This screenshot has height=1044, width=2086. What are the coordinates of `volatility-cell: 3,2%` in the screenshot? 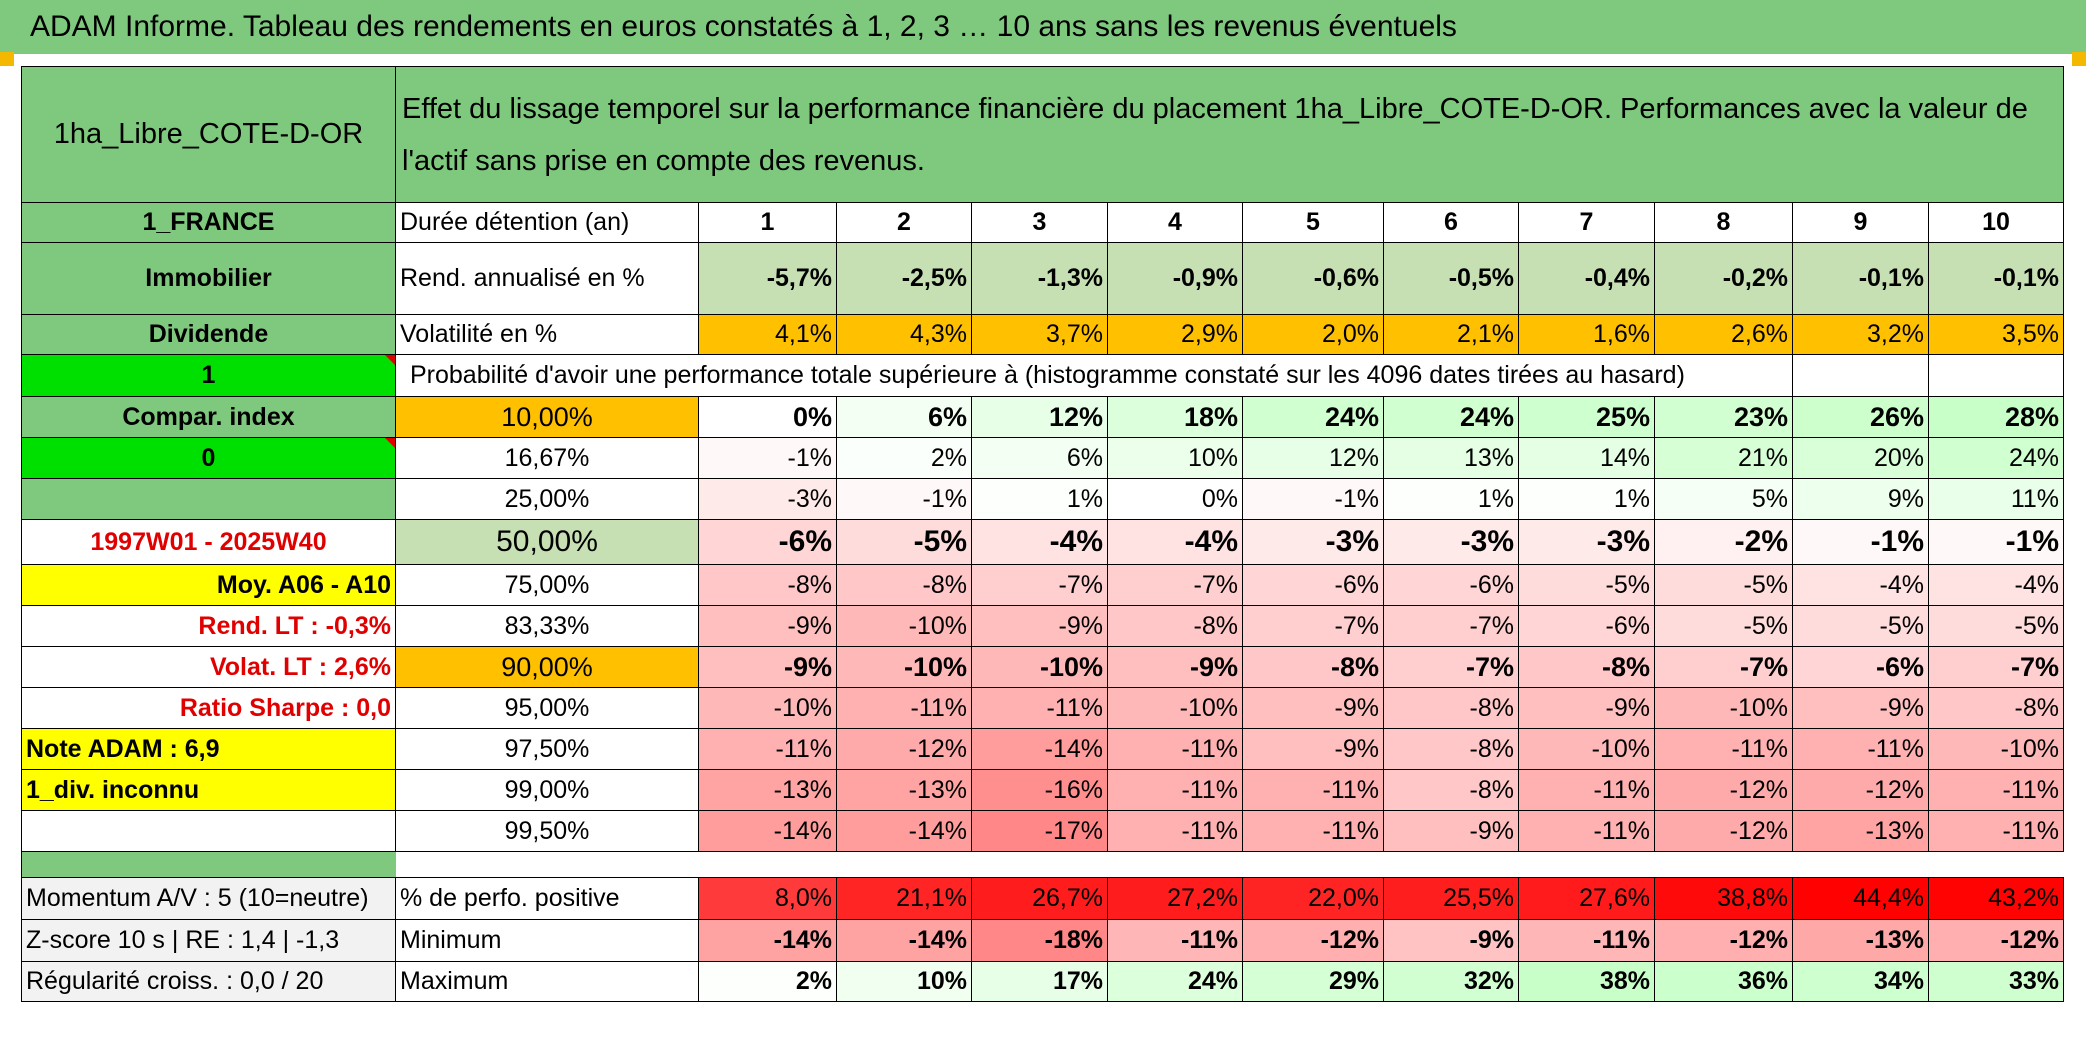 It's located at (1860, 334).